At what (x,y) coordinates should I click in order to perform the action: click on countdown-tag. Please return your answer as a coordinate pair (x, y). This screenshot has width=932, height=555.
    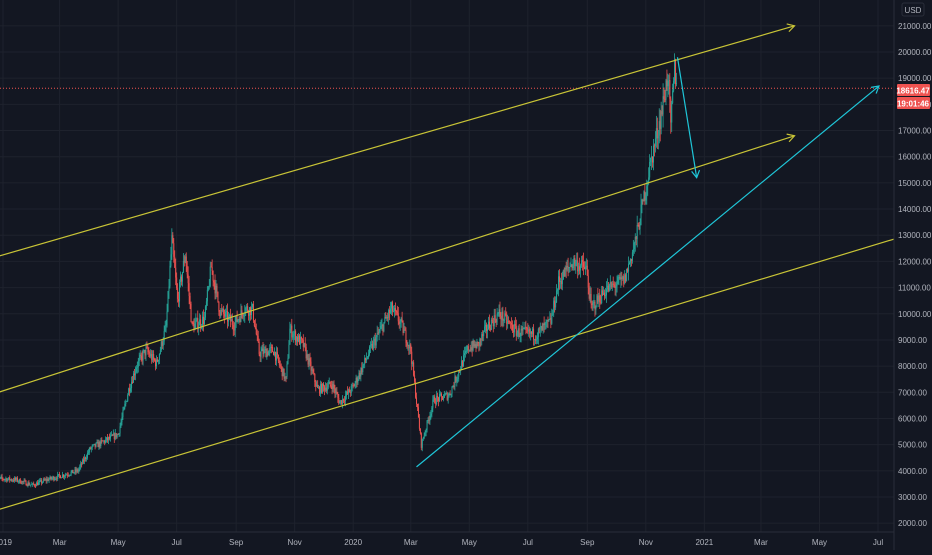
    Looking at the image, I should click on (913, 103).